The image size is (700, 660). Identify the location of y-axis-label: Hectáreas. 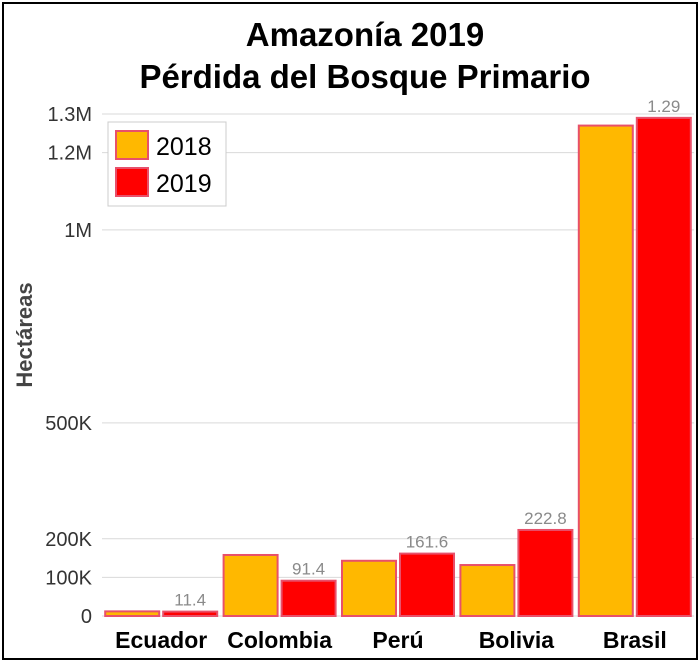
(24, 334).